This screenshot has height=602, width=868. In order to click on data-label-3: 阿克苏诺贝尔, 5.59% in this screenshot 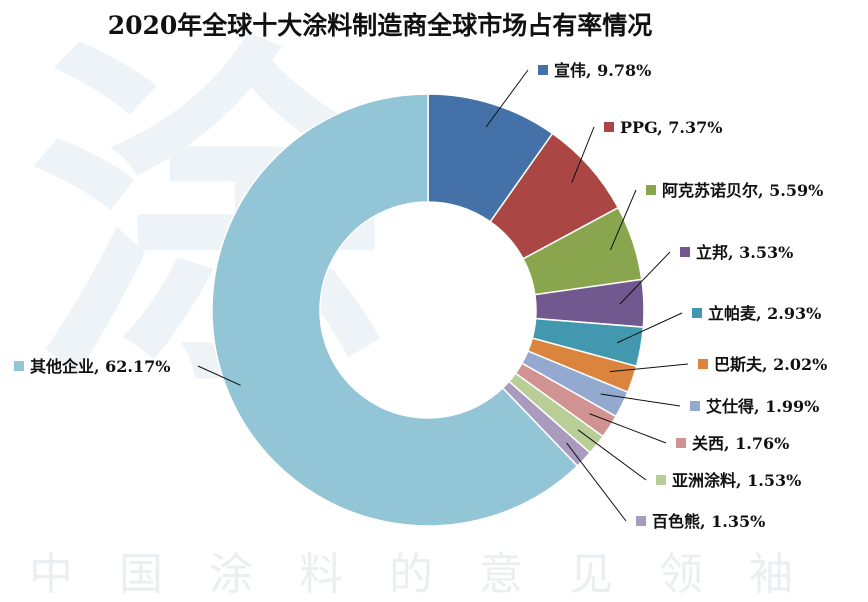, I will do `click(742, 190)`.